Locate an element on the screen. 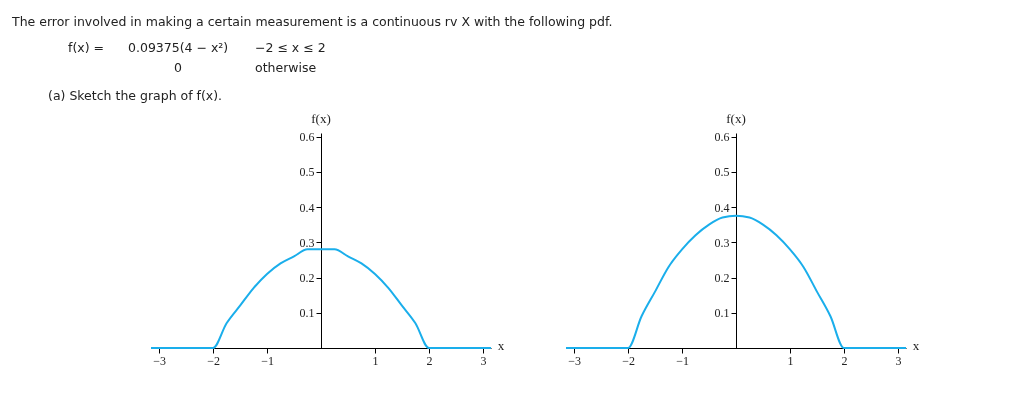 This screenshot has height=404, width=1010. text: f(x) = is located at coordinates (86, 47).